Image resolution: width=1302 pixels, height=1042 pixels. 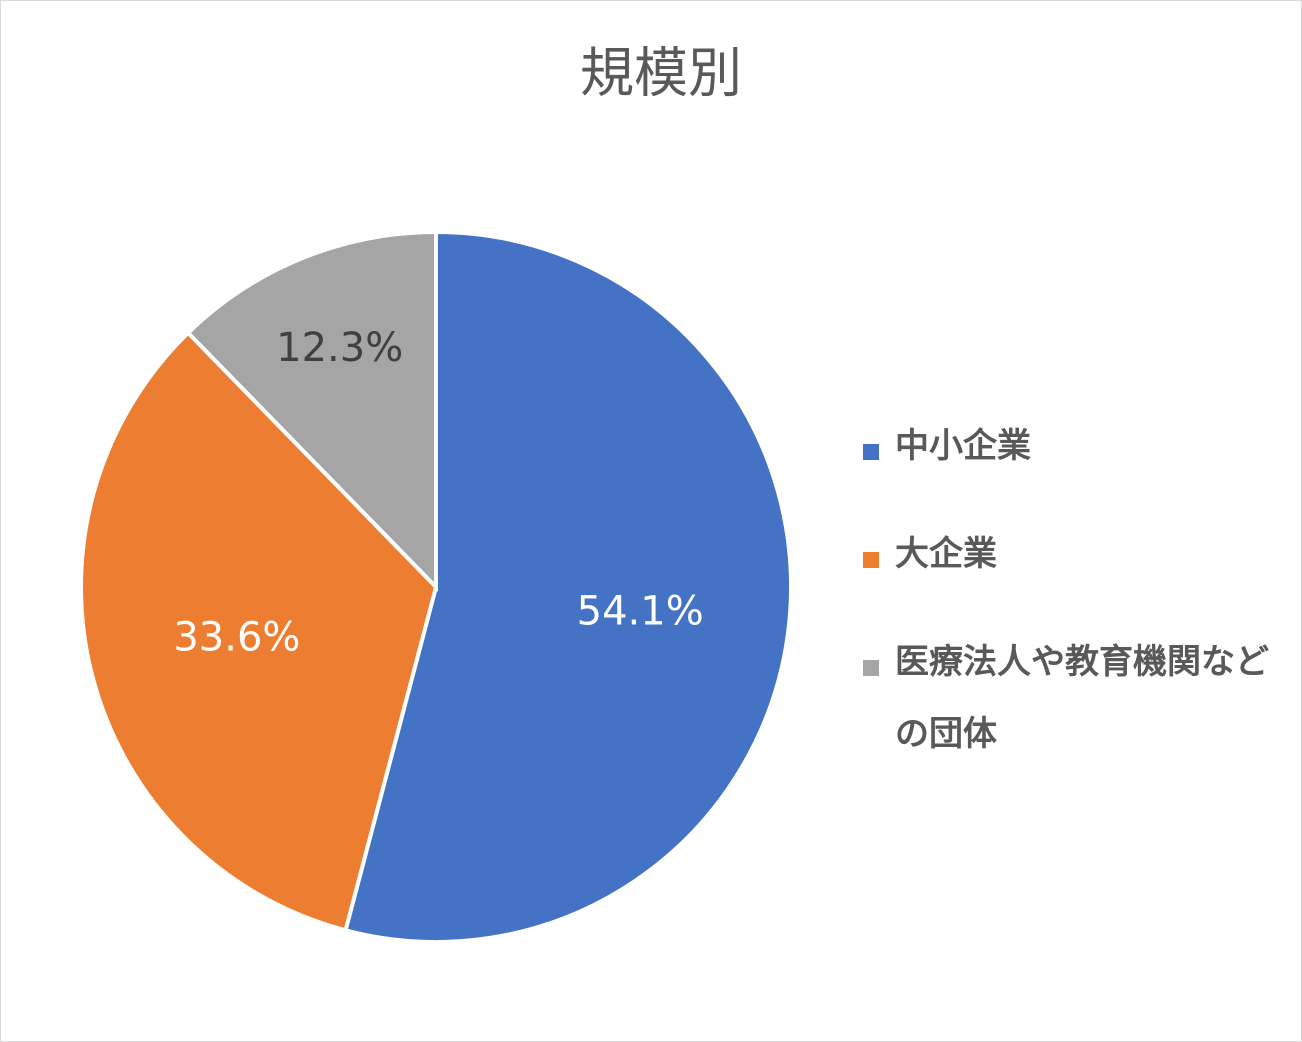 I want to click on legend-label: 中小企業, so click(x=963, y=446).